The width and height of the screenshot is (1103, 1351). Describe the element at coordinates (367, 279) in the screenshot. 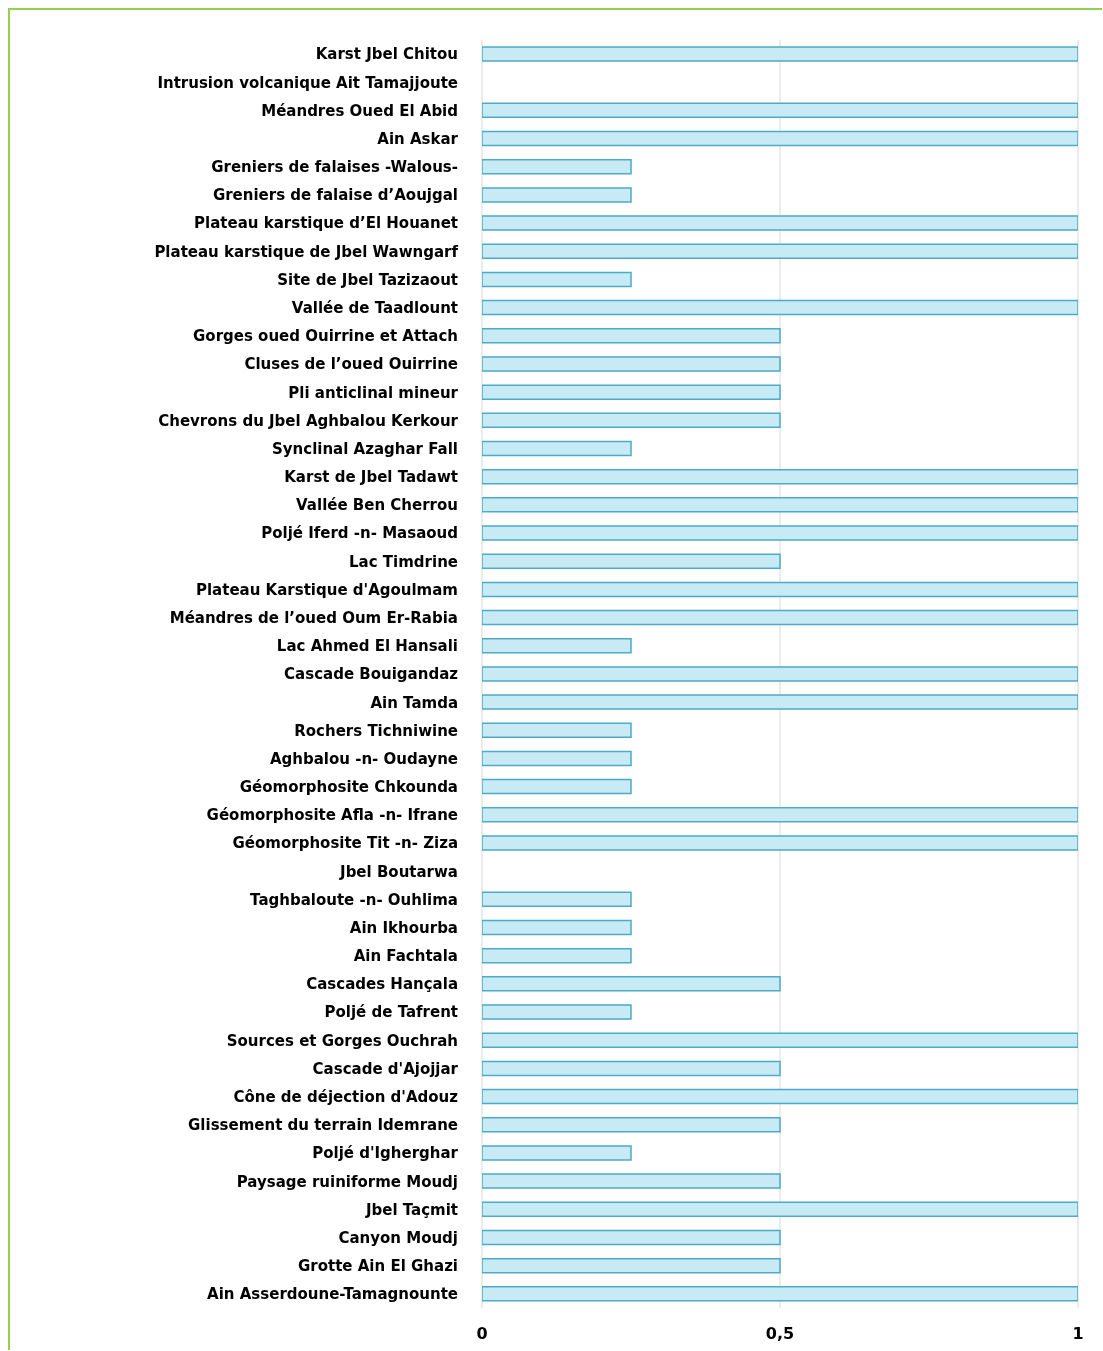

I see `y-tick-label: Site de Jbel Tazizaout` at that location.